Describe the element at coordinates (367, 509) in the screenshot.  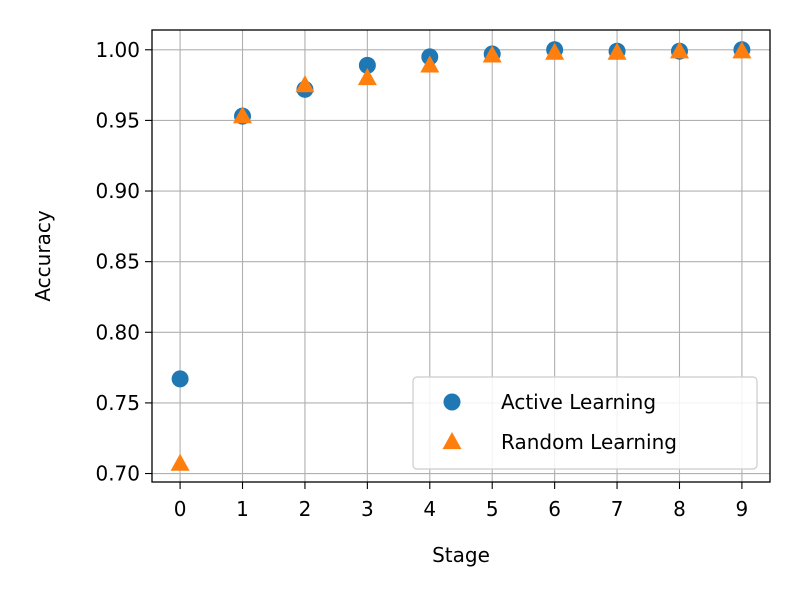
I see `x-tick-label: 3` at that location.